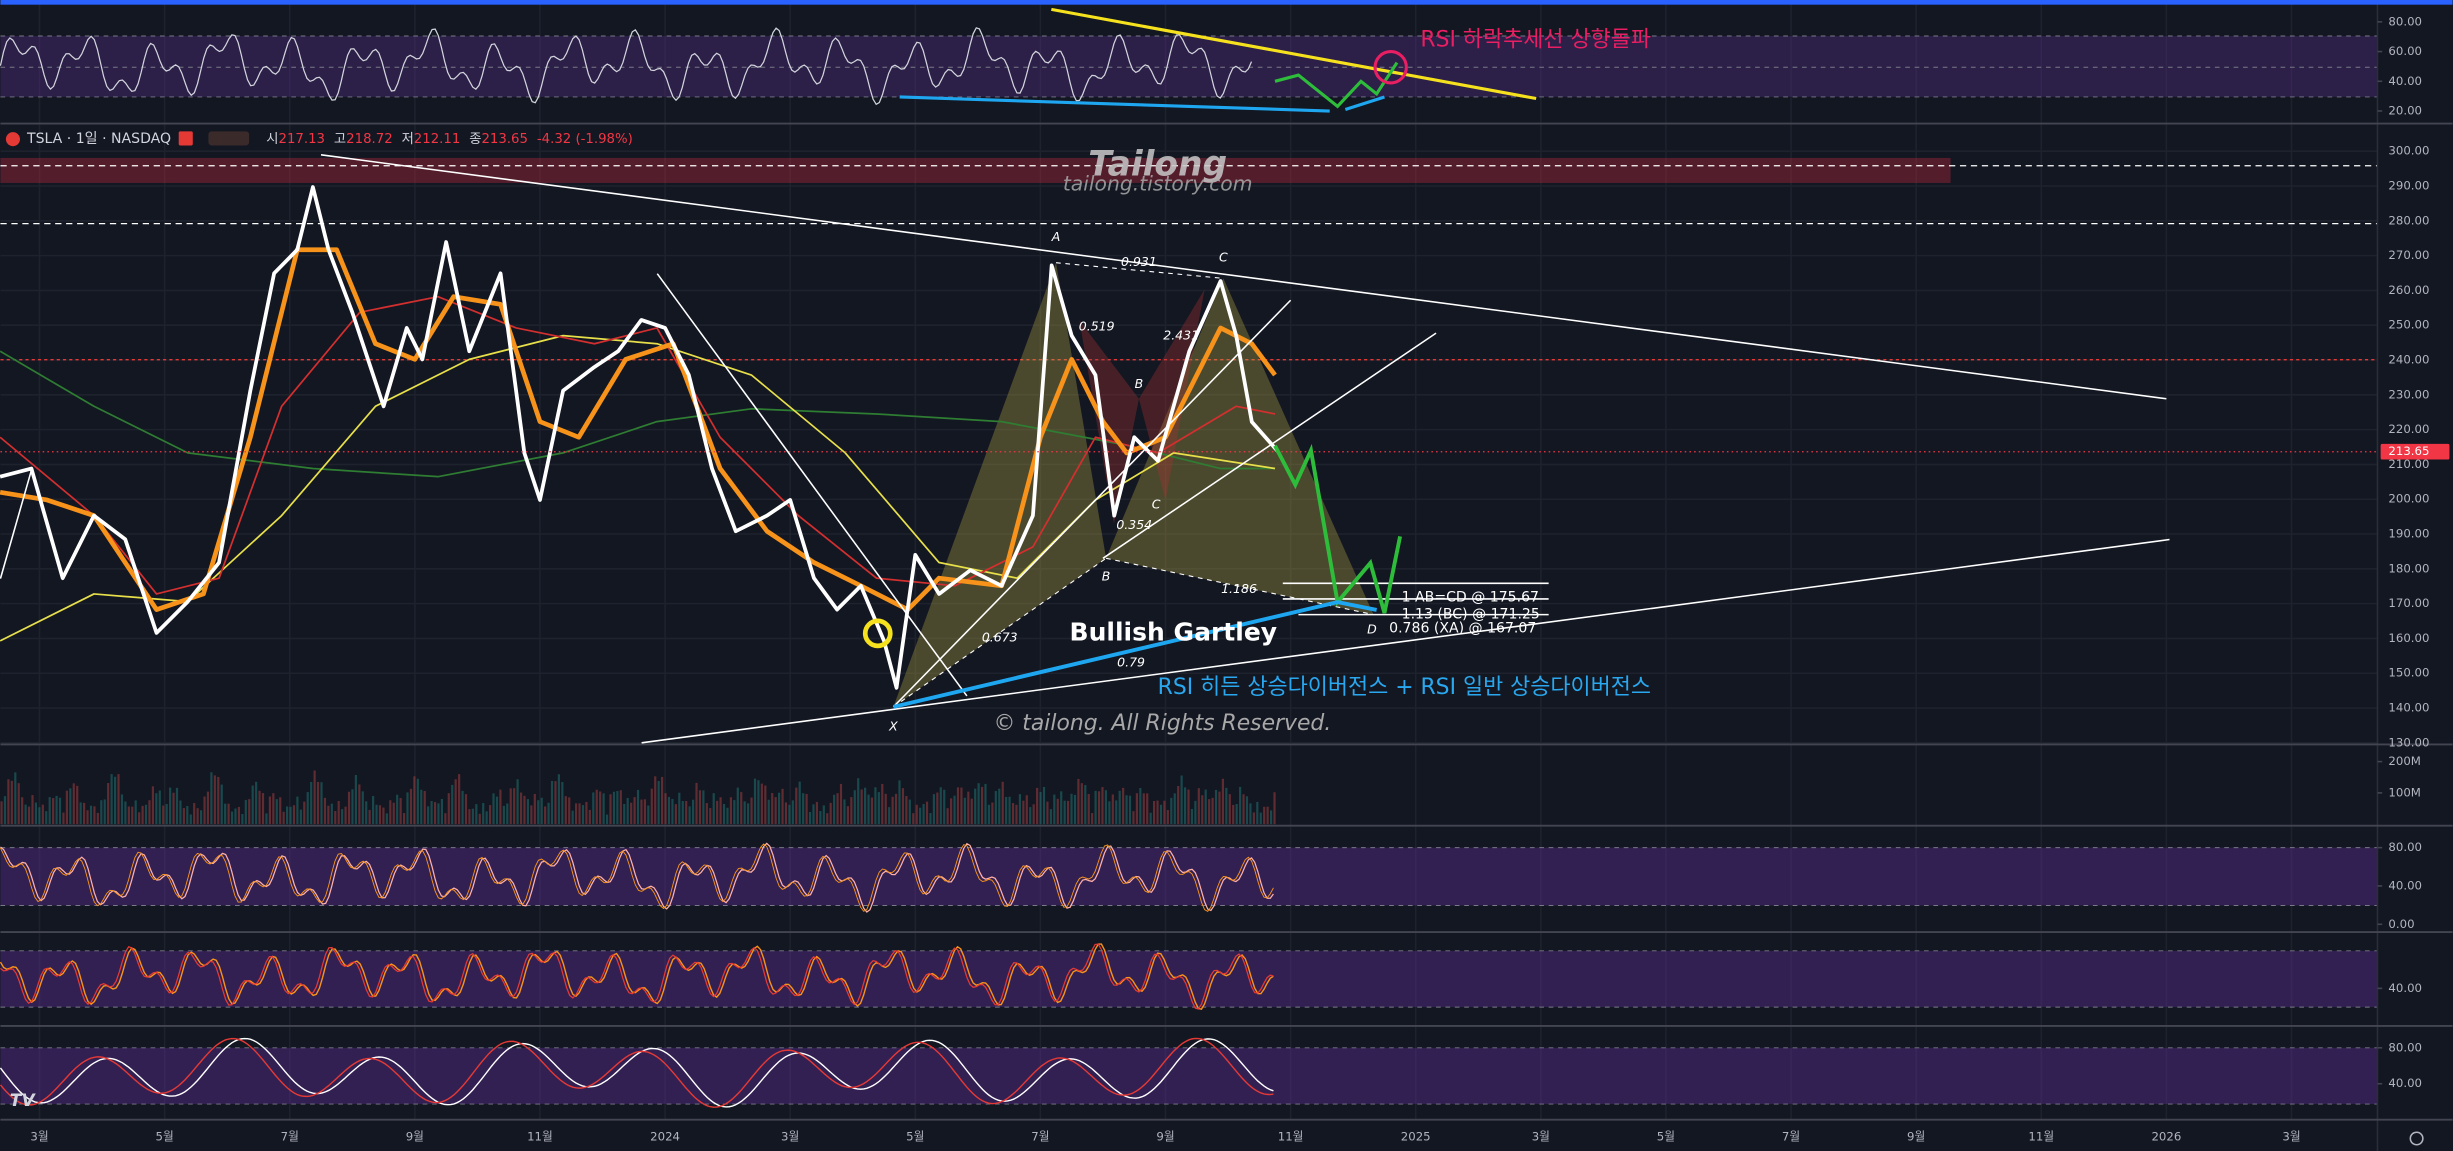 Image resolution: width=2453 pixels, height=1151 pixels. I want to click on indicator-icon, so click(229, 138).